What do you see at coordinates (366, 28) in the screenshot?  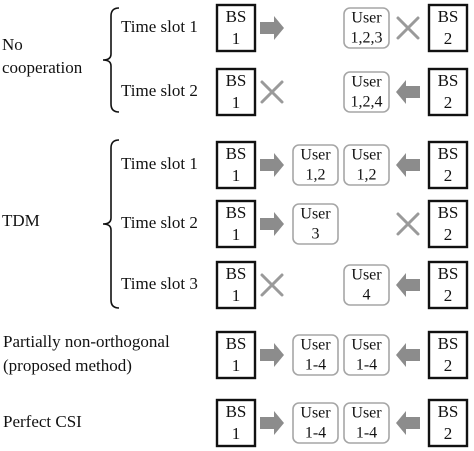 I see `row-1-user-right-box` at bounding box center [366, 28].